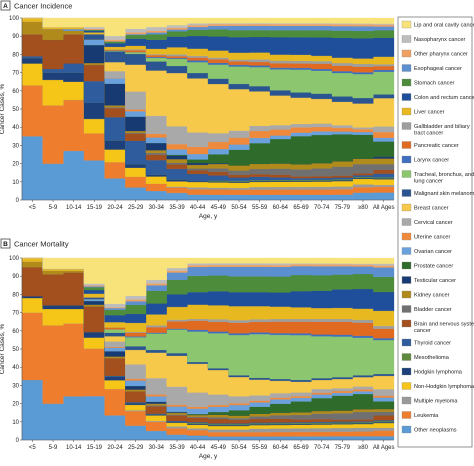  I want to click on legend-item-pancreatic-cancer: Pancreatic cancer, so click(430, 145).